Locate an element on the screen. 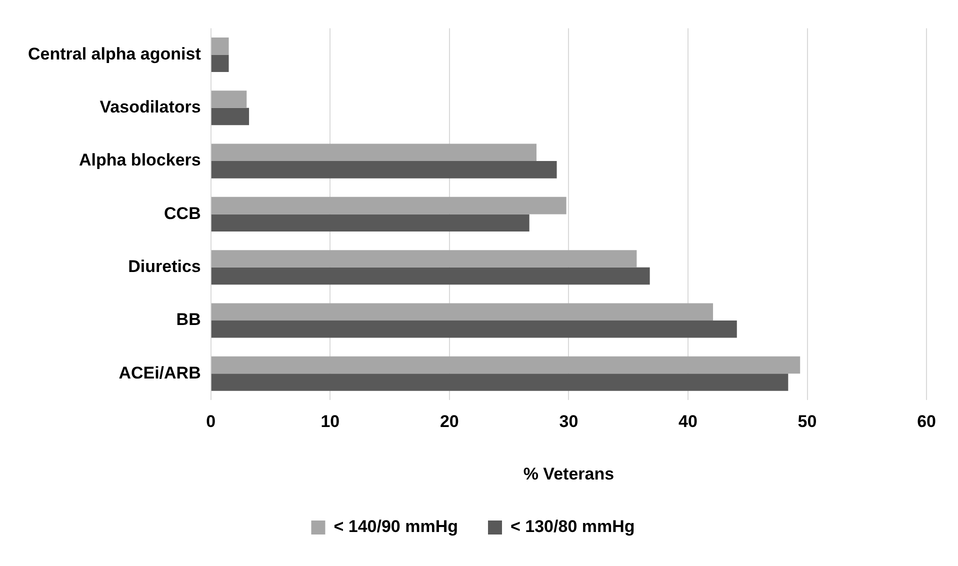  x-tick-label: 40 is located at coordinates (688, 422).